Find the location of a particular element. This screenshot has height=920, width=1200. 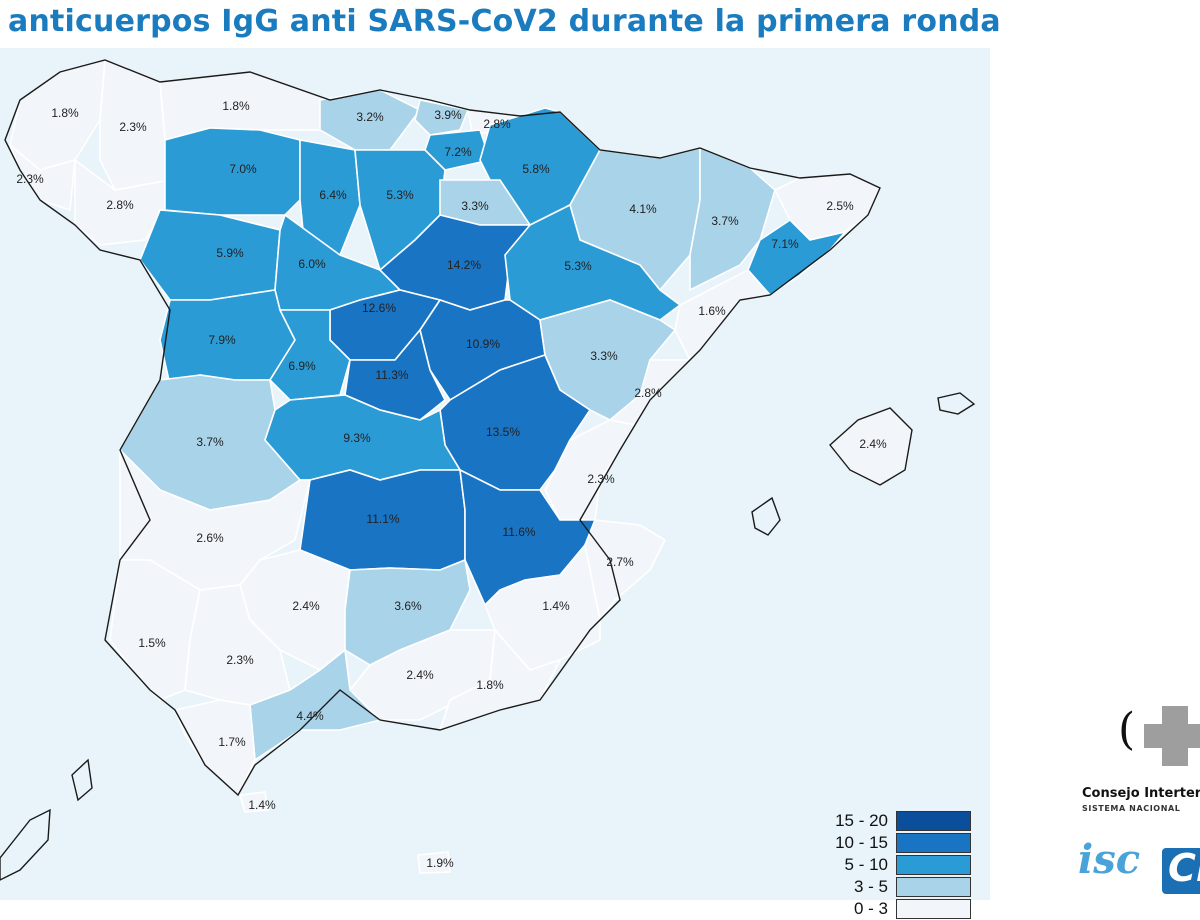

legend-row: 0 - 3 is located at coordinates (889, 909).